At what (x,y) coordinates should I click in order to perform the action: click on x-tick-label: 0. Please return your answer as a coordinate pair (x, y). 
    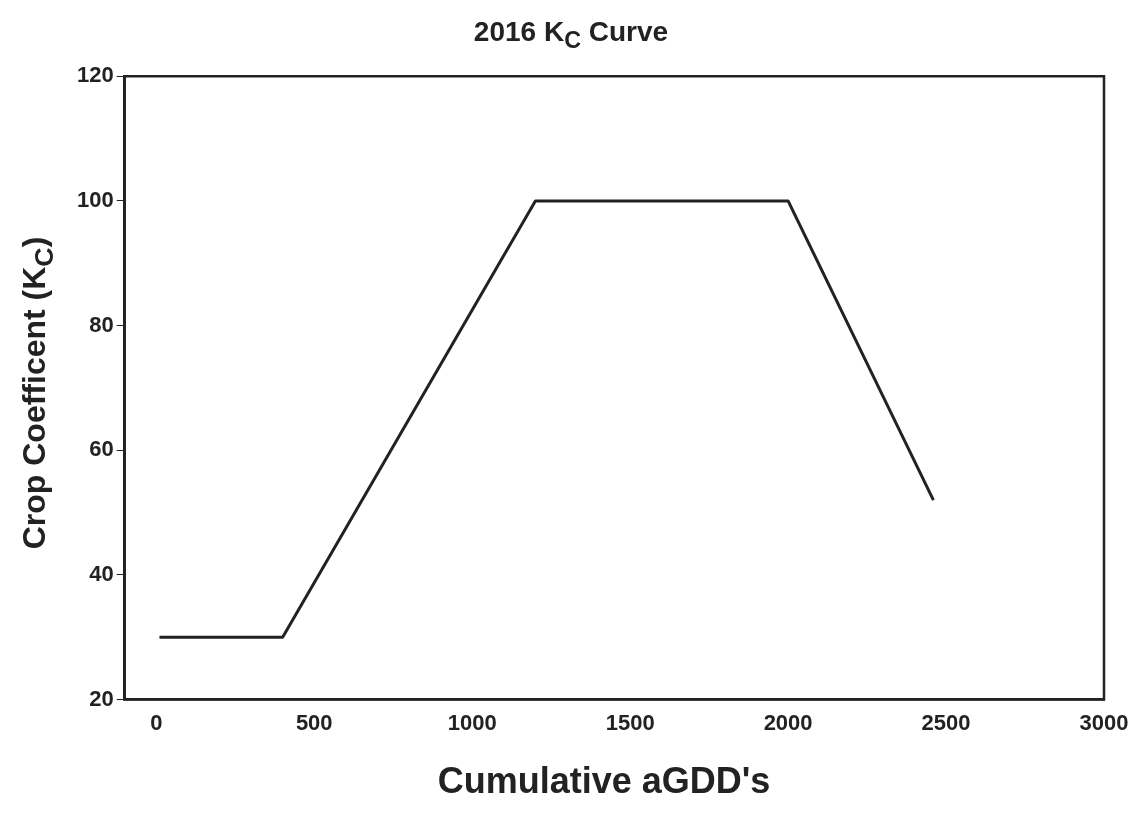
    Looking at the image, I should click on (156, 722).